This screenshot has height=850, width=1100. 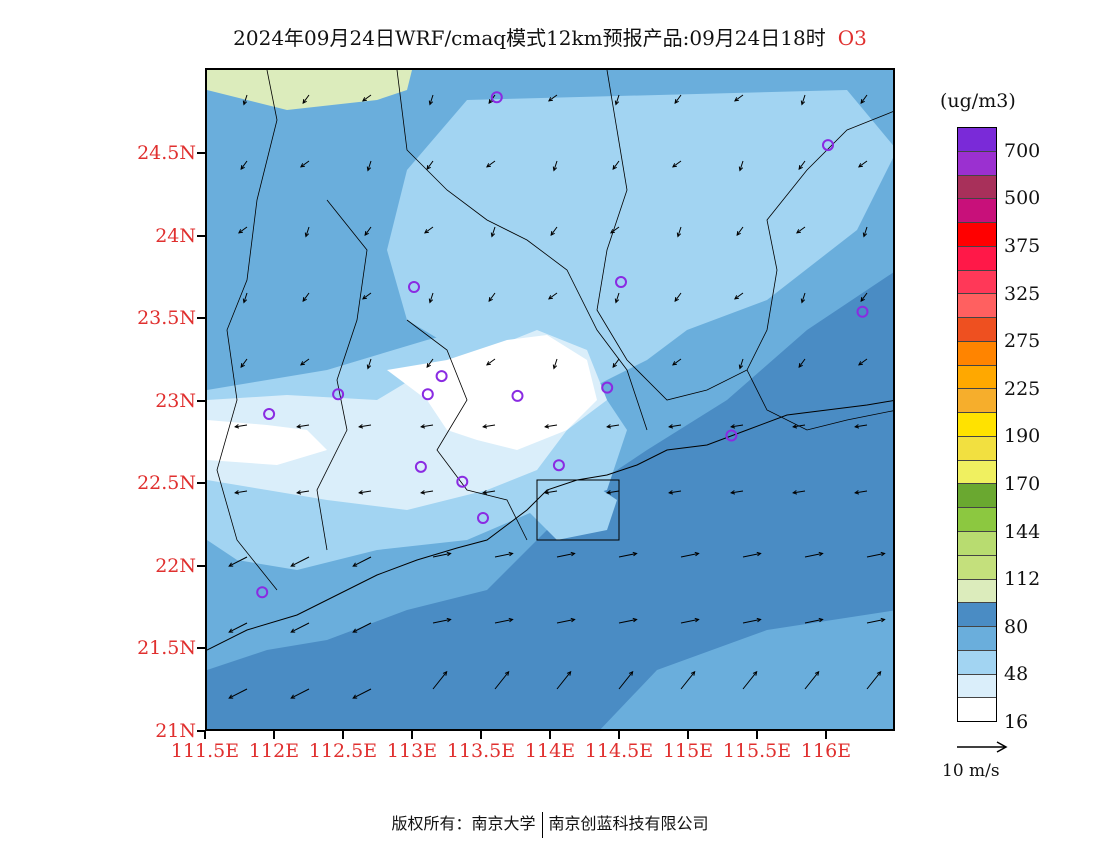 I want to click on longitude-label: 116E, so click(x=826, y=751).